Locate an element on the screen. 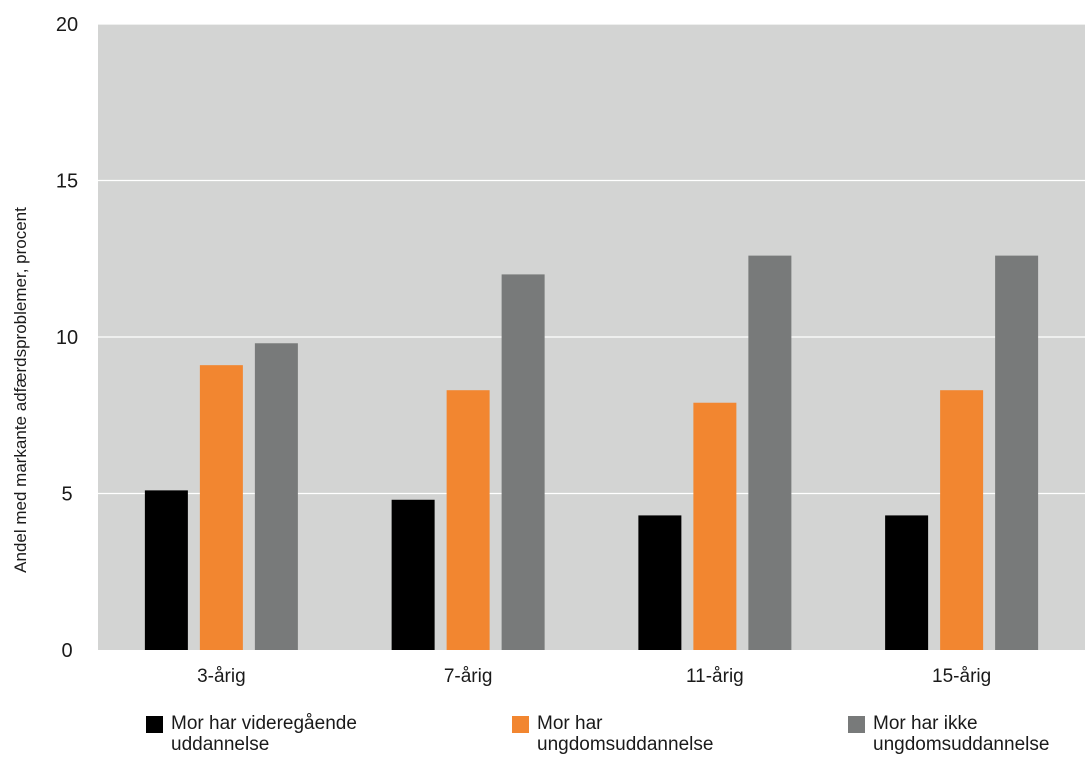 The height and width of the screenshot is (765, 1085). legend-item-series-3: Mor har ikke ungdomsuddannelse is located at coordinates (948, 734).